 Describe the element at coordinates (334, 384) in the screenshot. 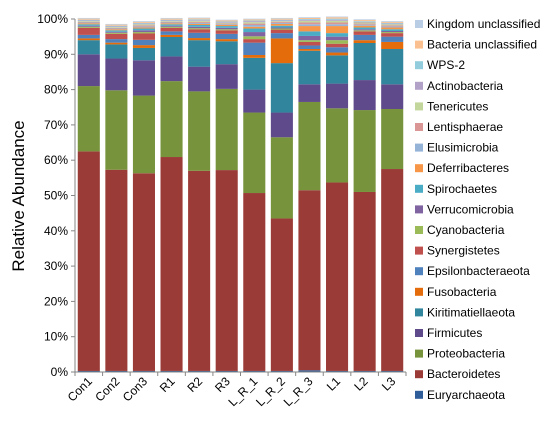

I see `x-tick-label: L1` at that location.